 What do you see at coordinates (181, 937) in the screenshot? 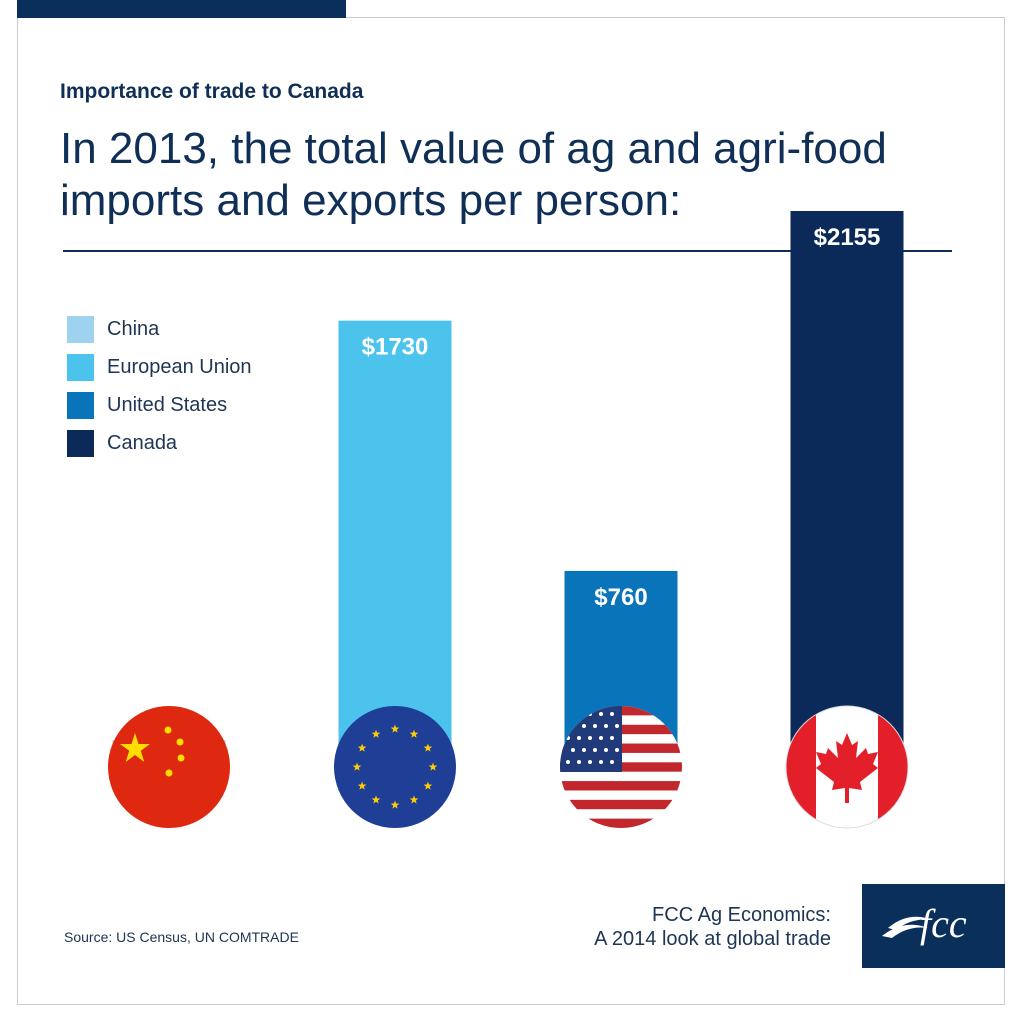
I see `source-note: Source: US Census, UN COMTRADE` at bounding box center [181, 937].